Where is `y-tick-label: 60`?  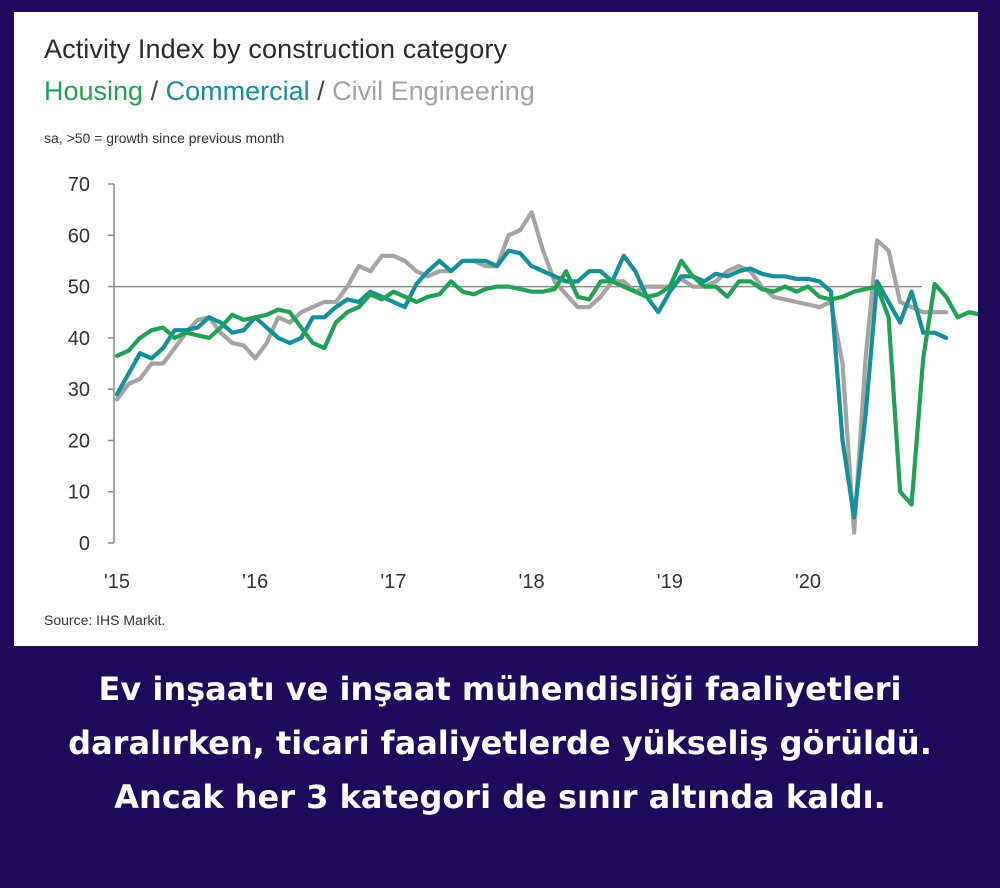 y-tick-label: 60 is located at coordinates (79, 236).